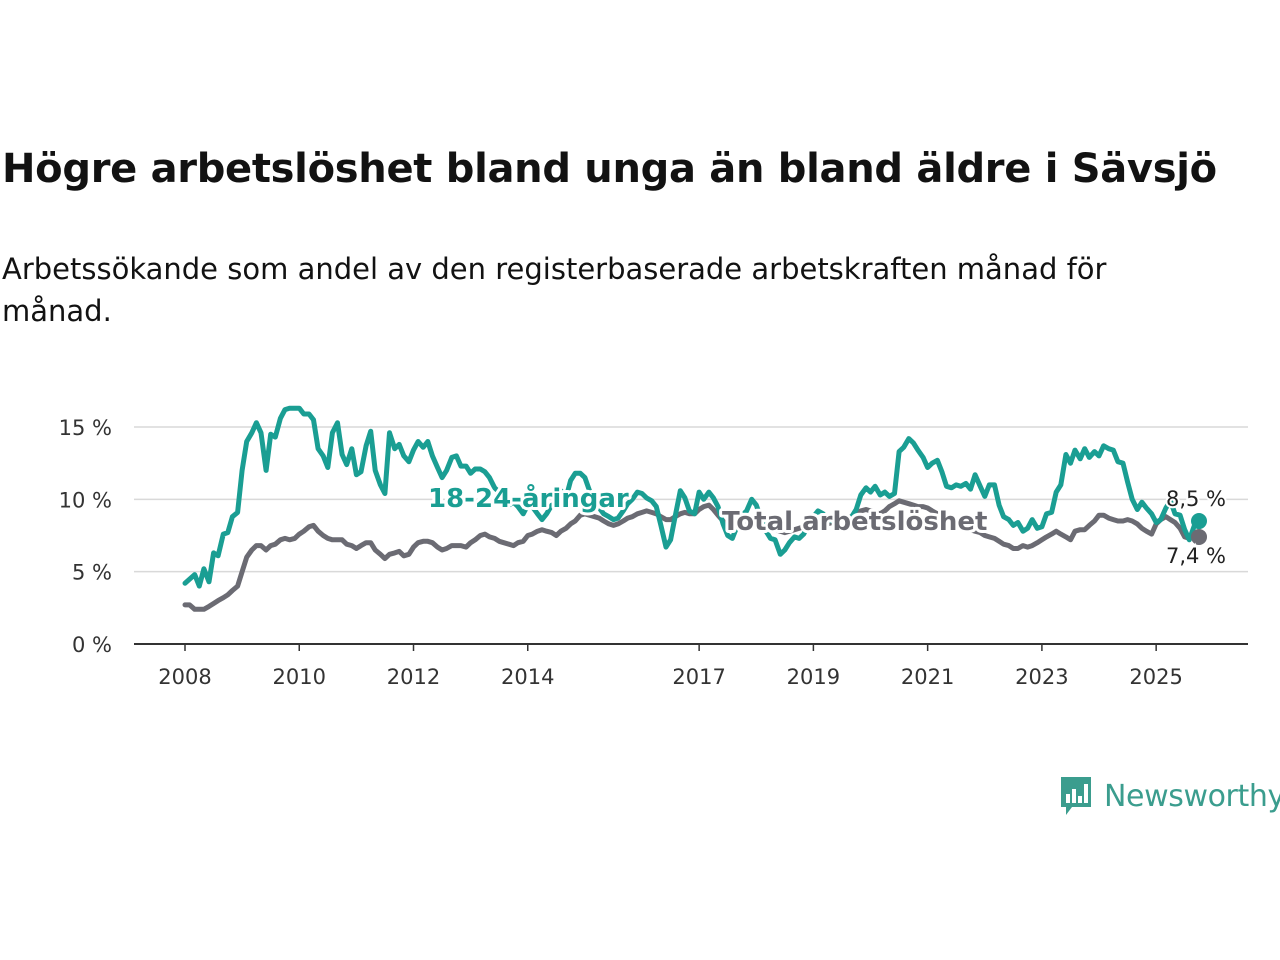 This screenshot has width=1280, height=960. Describe the element at coordinates (528, 498) in the screenshot. I see `series-label-youth: 18-24-åringar` at that location.